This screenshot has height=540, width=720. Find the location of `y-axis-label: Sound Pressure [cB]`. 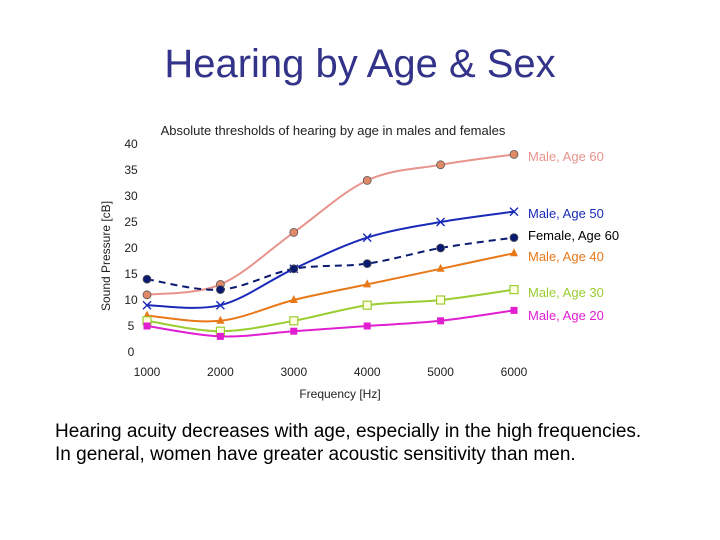

y-axis-label: Sound Pressure [cB] is located at coordinates (106, 256).